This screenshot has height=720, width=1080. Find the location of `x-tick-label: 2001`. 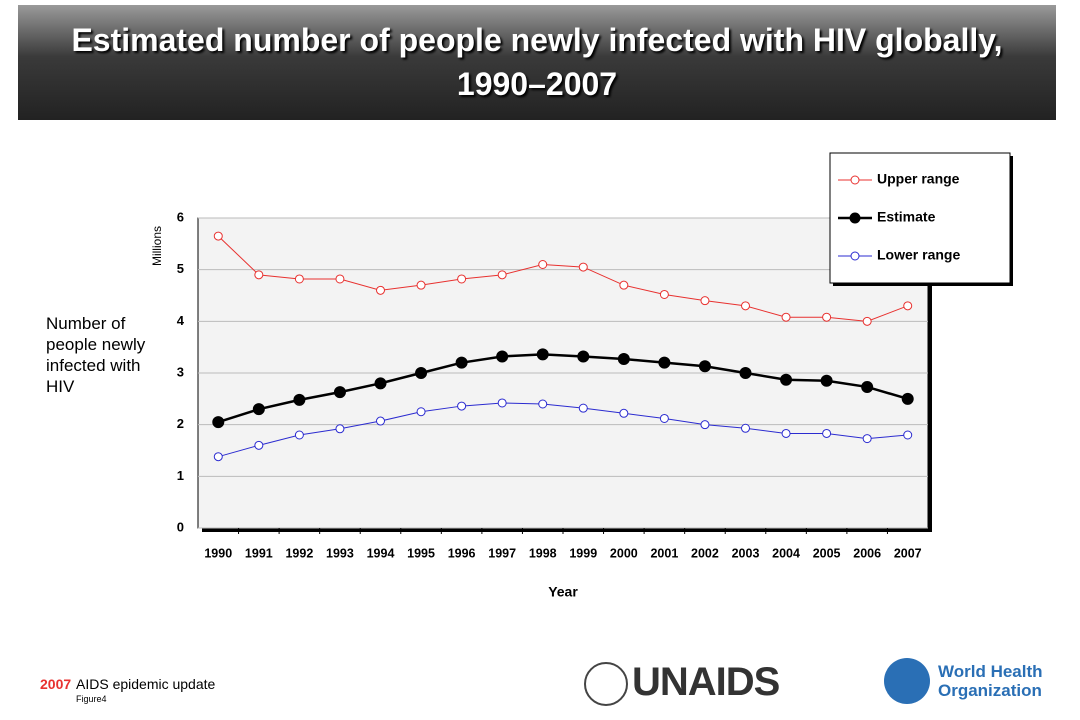

x-tick-label: 2001 is located at coordinates (664, 553).